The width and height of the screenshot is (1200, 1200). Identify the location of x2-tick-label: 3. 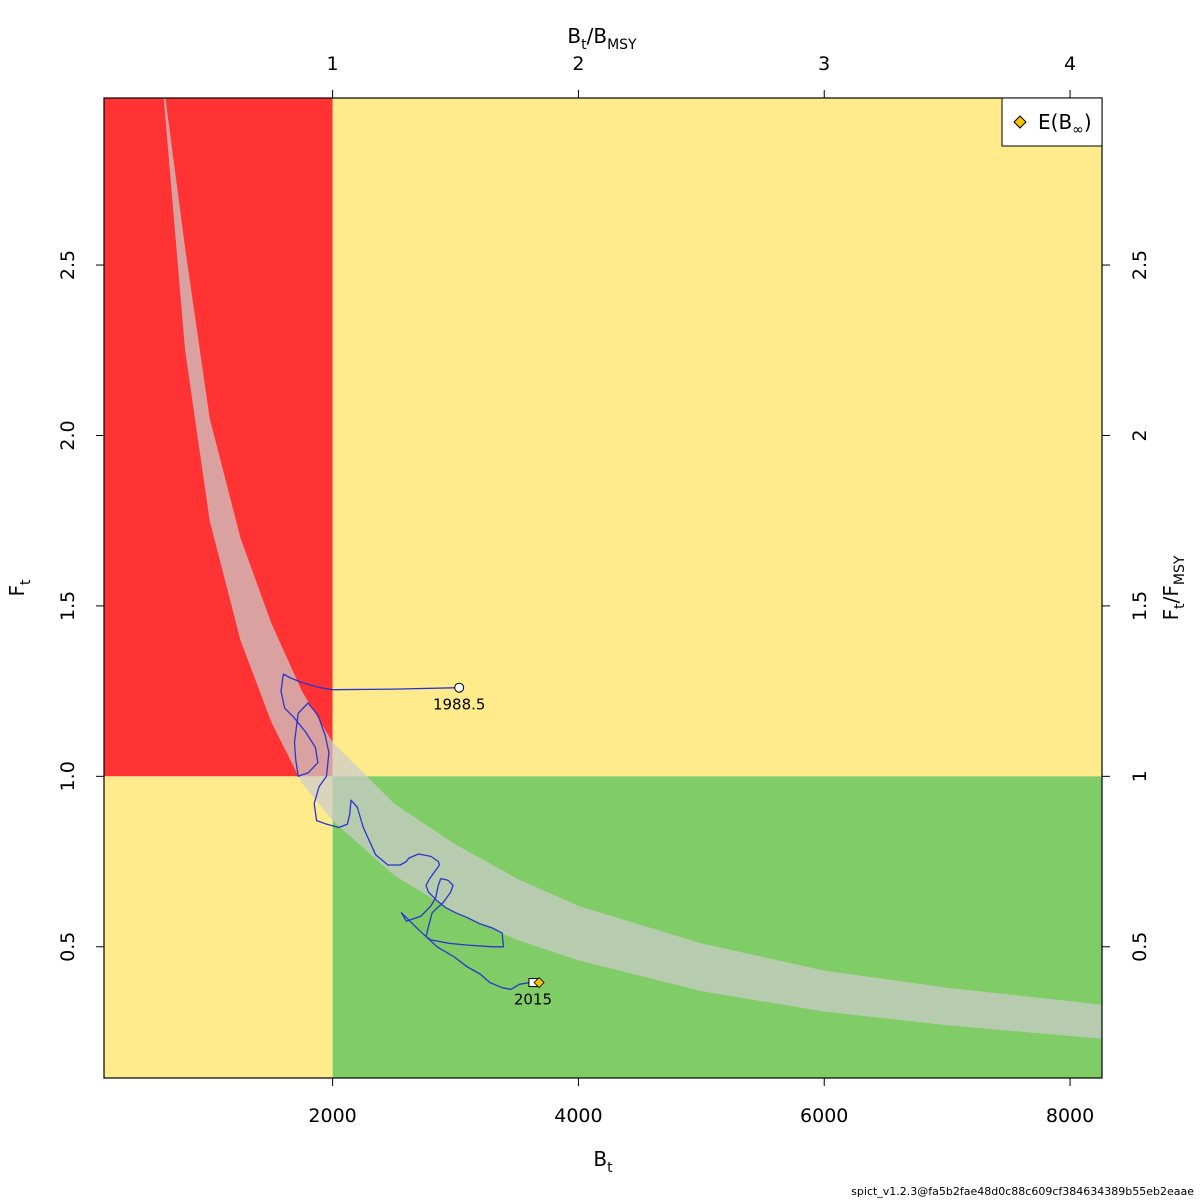
(824, 64).